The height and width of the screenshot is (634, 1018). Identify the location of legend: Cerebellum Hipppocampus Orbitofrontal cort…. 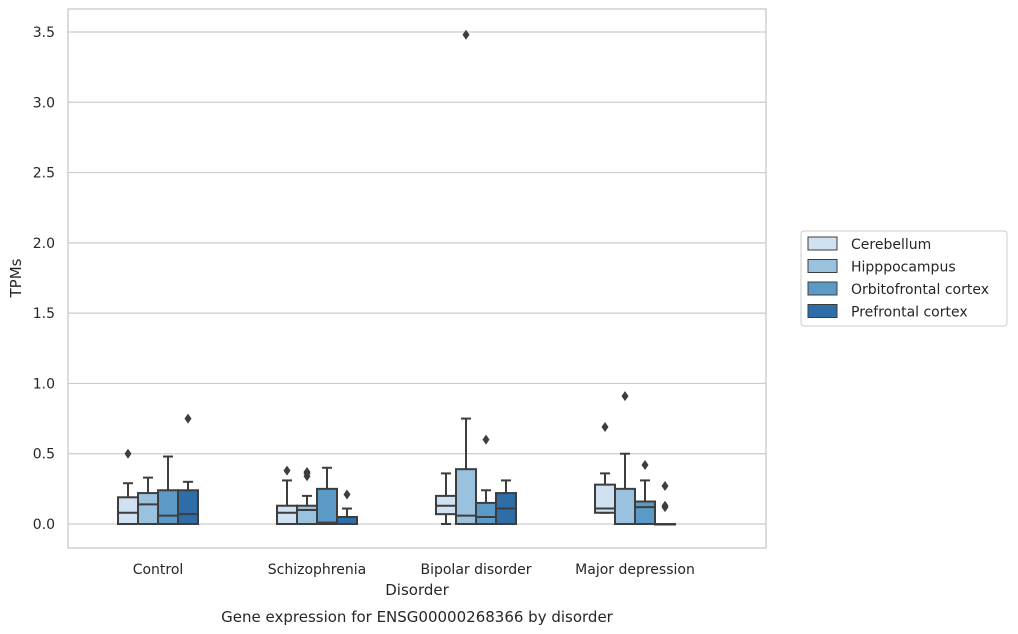
(904, 278).